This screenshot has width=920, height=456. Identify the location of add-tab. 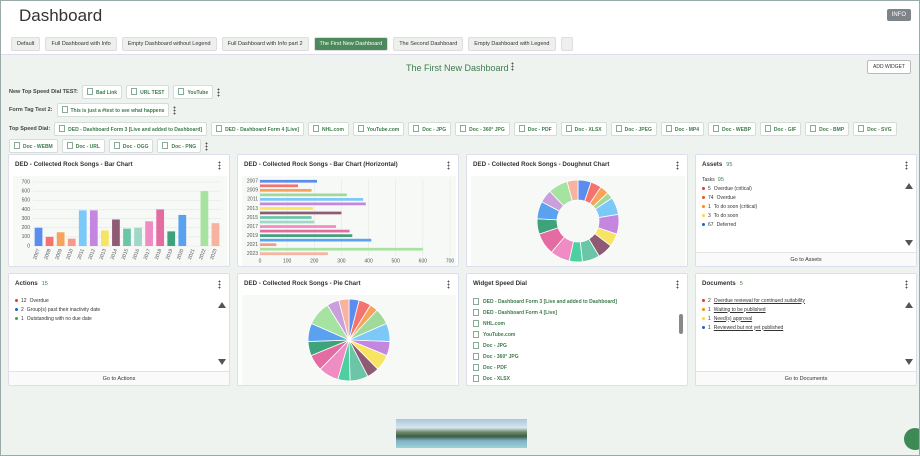
(567, 44).